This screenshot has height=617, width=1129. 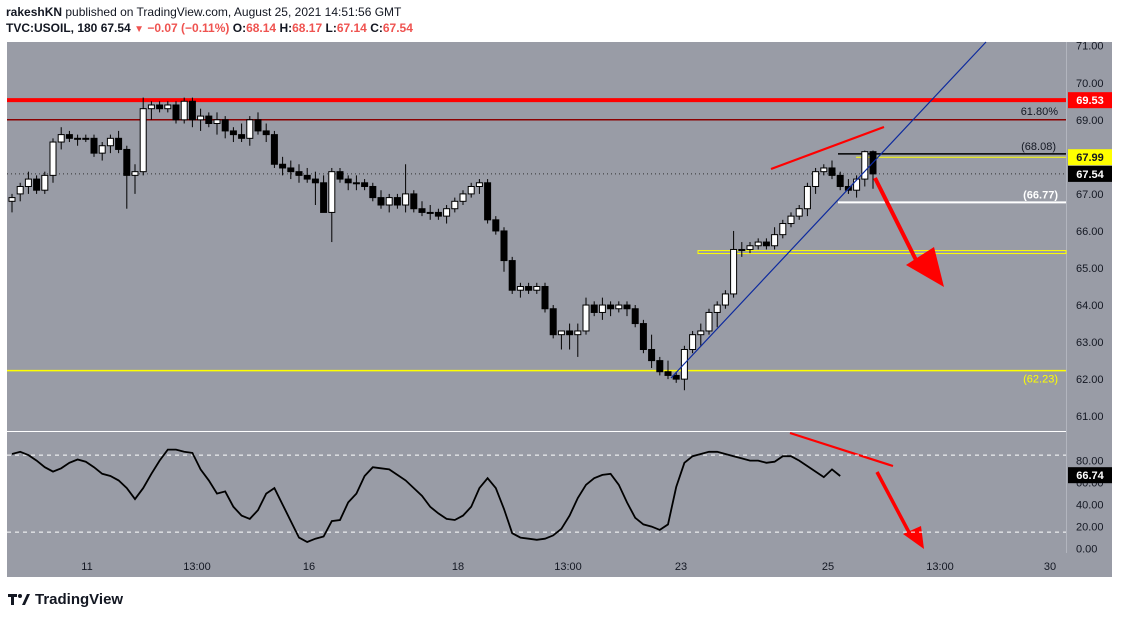 I want to click on change-text: −0.07 (−0.11%), so click(x=188, y=28).